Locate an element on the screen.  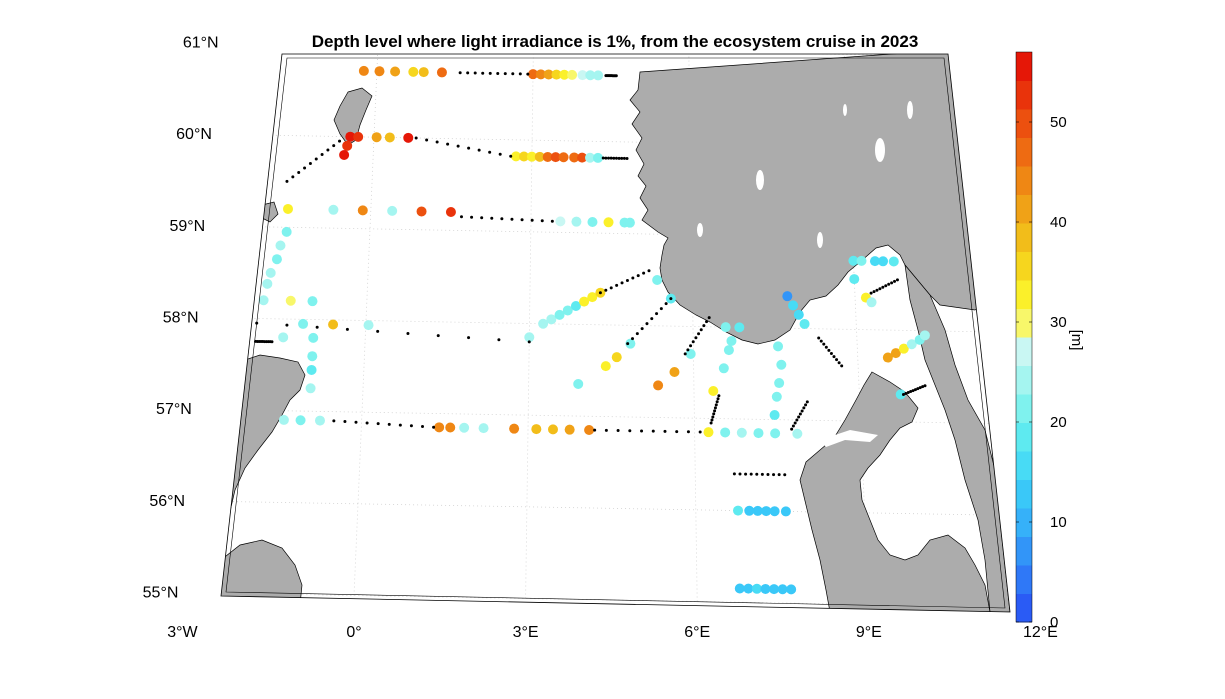
colorbar-unit-label: [m] is located at coordinates (1076, 340).